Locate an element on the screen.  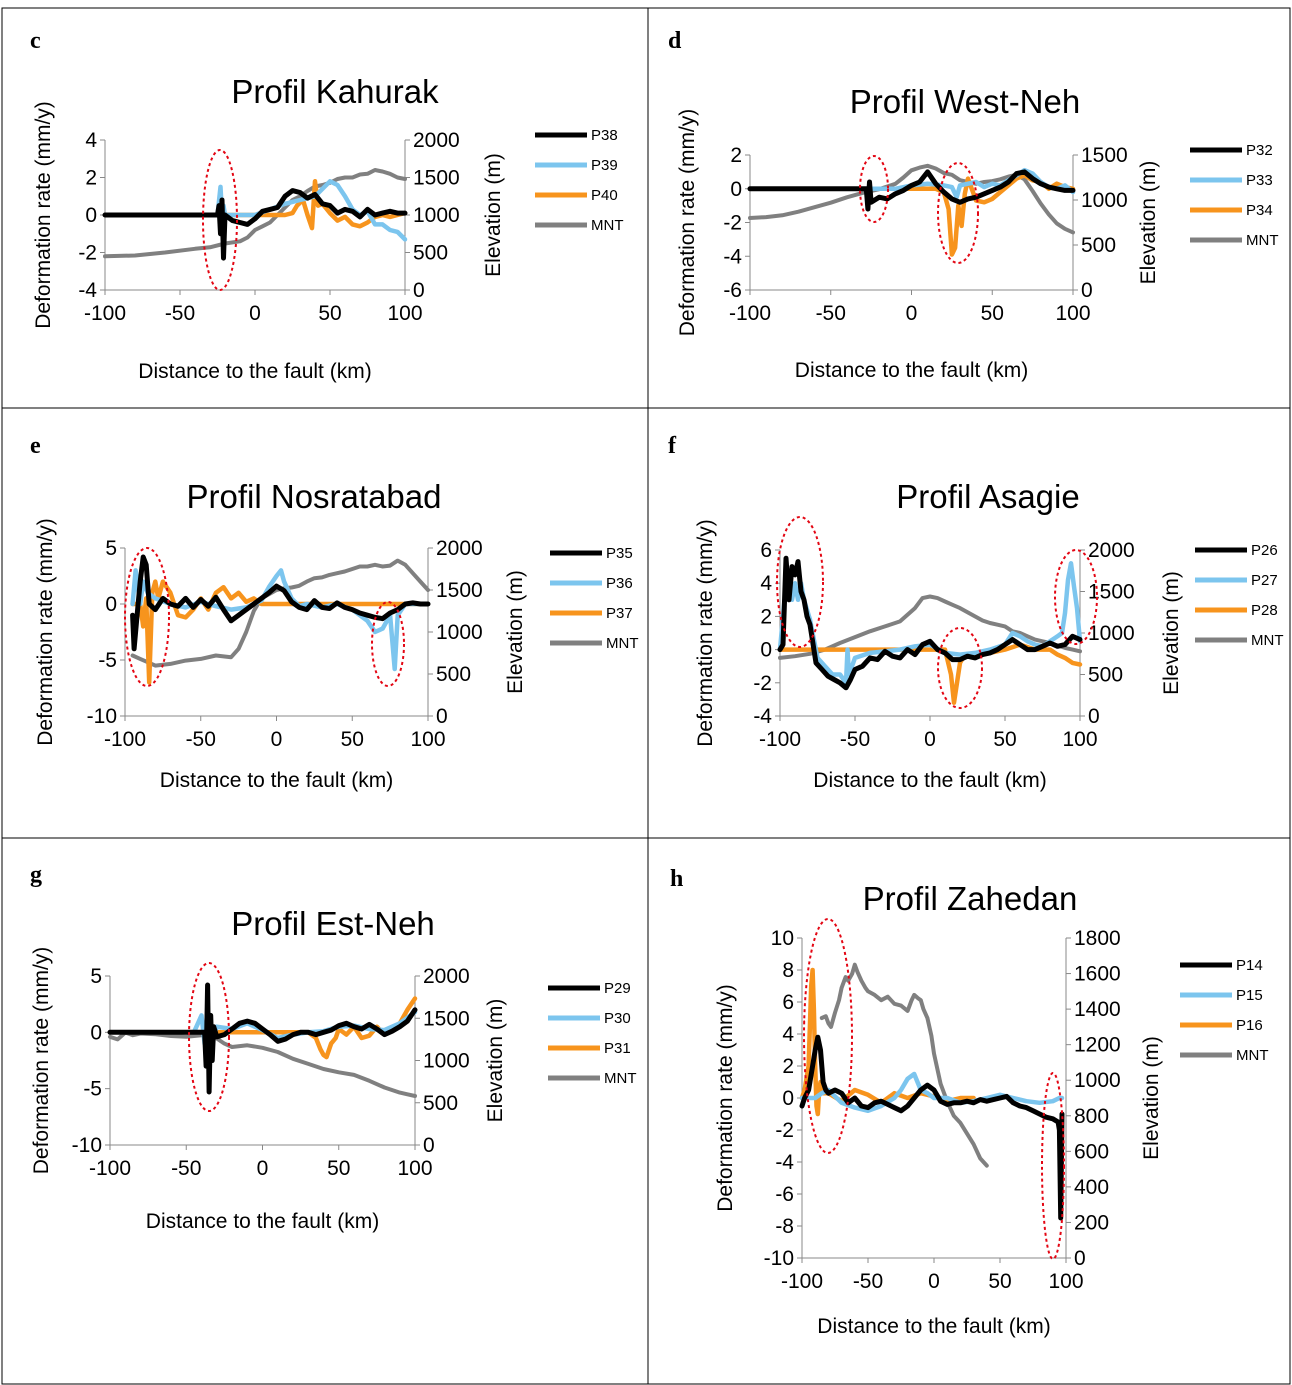
legend-label: P38 is located at coordinates (604, 135).